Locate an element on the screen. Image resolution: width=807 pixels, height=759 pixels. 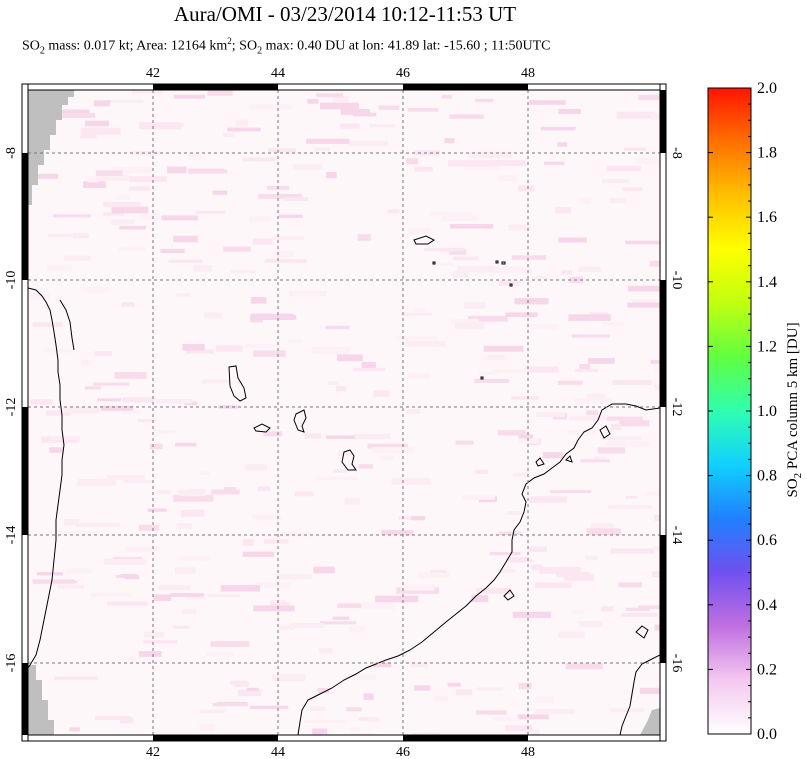
colorbar-tick-label: 1.6 is located at coordinates (767, 217).